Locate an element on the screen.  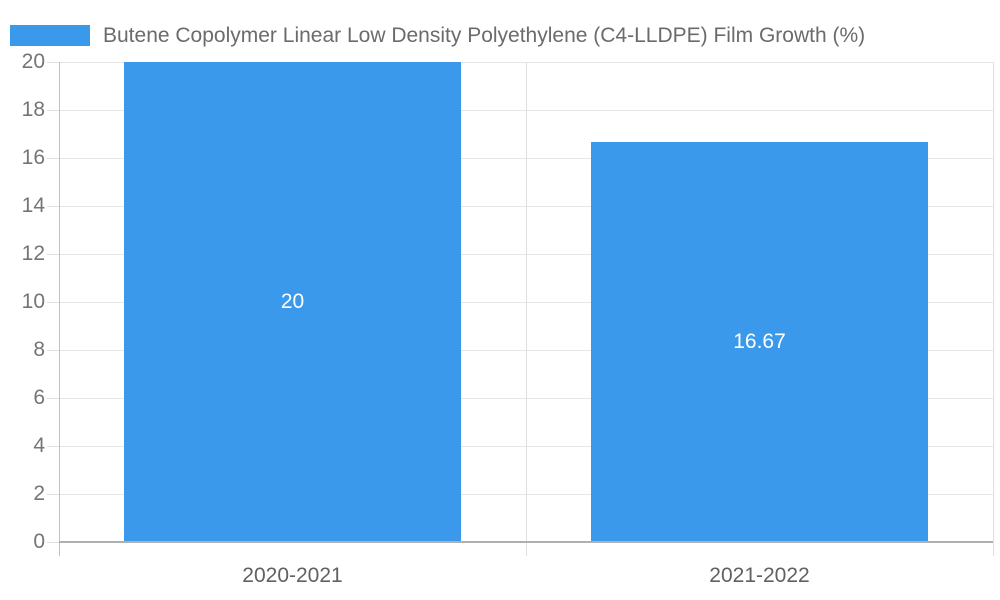
category-label: 2020-2021 is located at coordinates (292, 575).